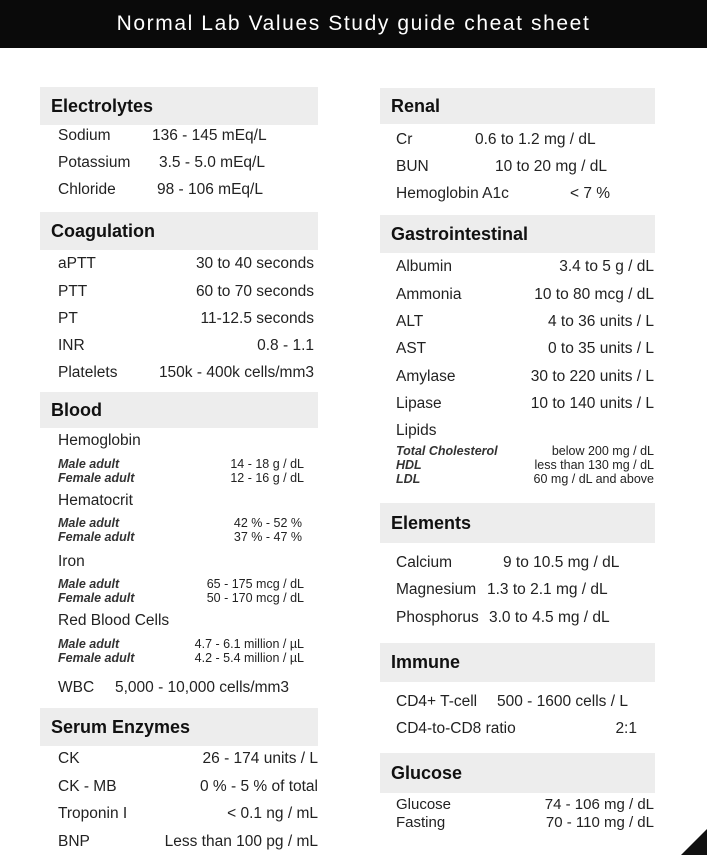  Describe the element at coordinates (249, 644) in the screenshot. I see `lab-value: 4.7 - 6.1 million / µL` at that location.